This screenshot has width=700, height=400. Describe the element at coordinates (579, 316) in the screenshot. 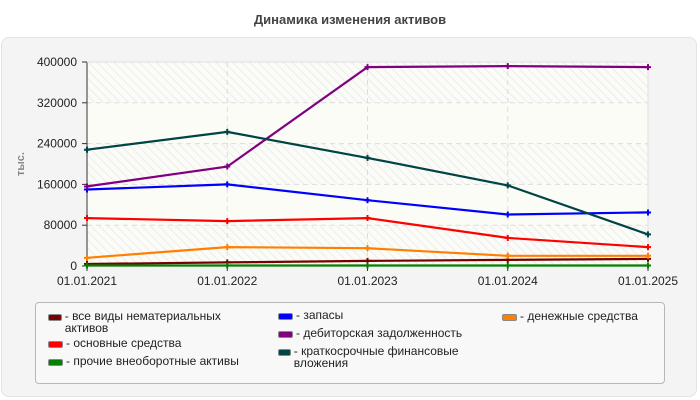

I see `legend-label: - денежные средства` at that location.